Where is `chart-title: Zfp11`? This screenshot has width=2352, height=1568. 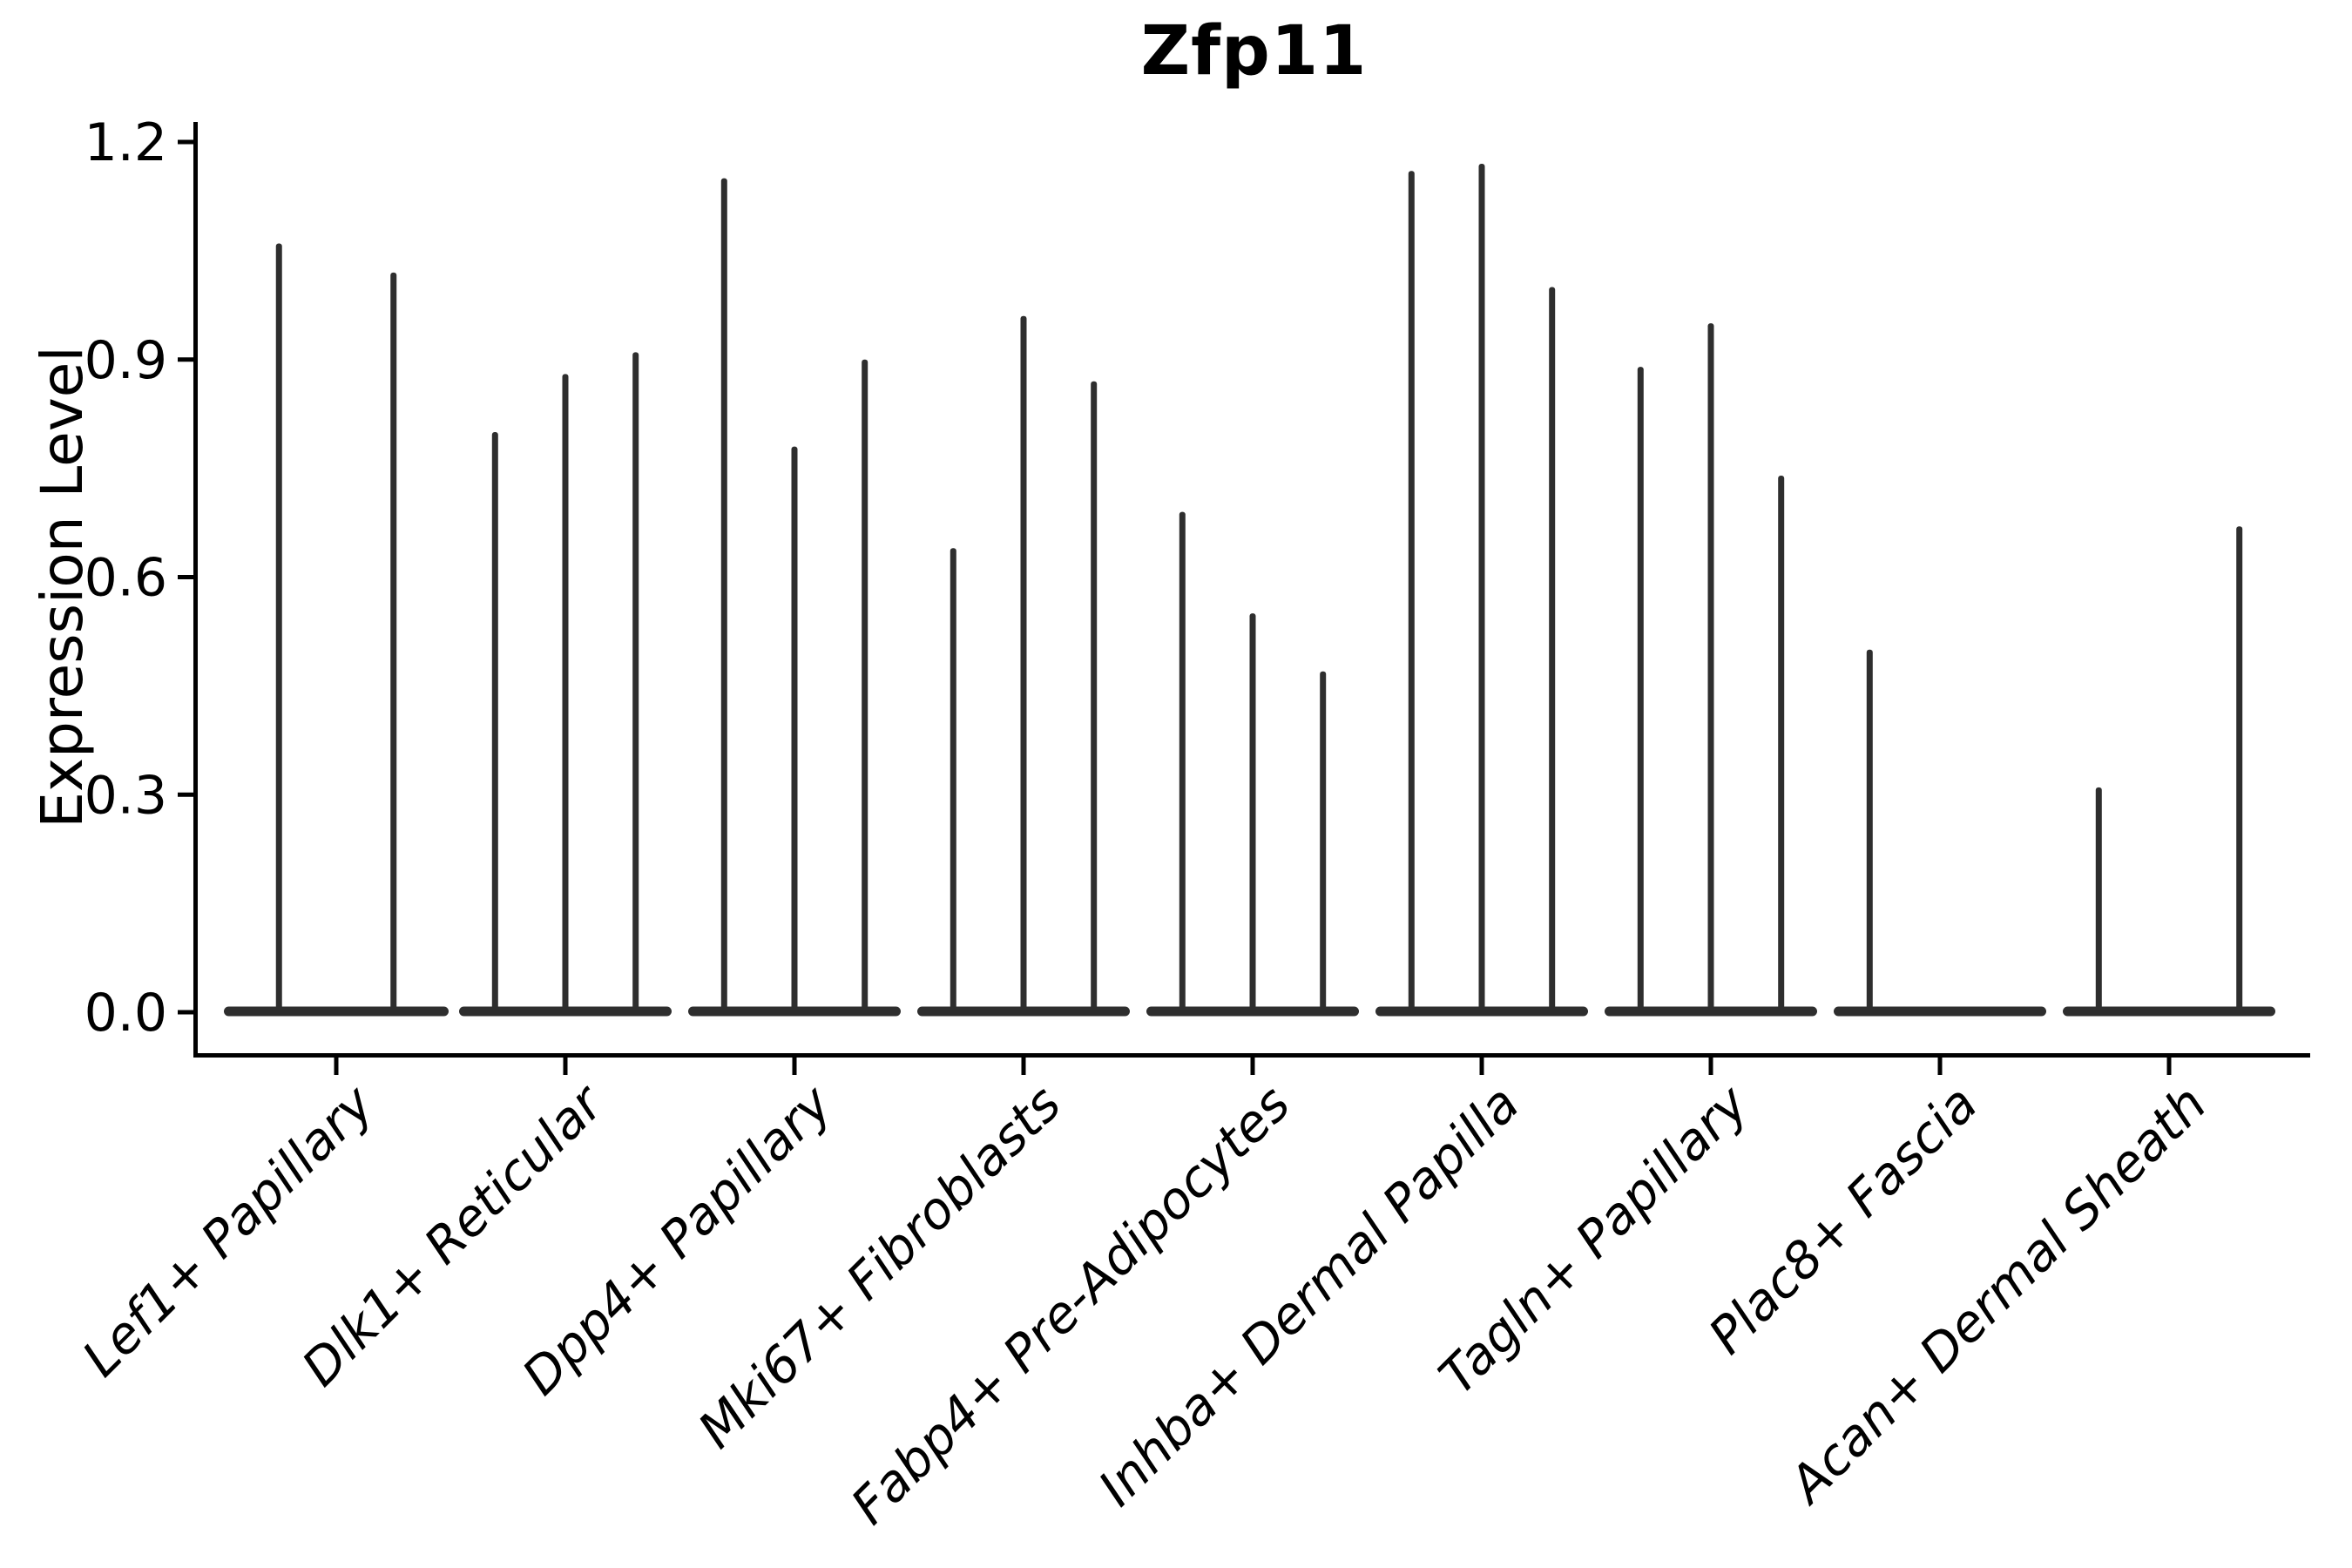 chart-title: Zfp11 is located at coordinates (1254, 52).